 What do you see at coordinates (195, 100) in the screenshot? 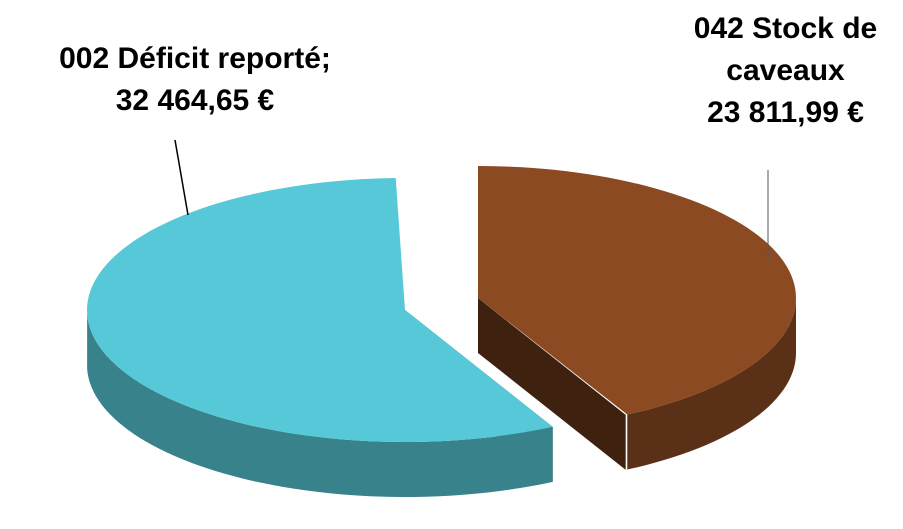
I see `value-label: 32 464,65 €` at bounding box center [195, 100].